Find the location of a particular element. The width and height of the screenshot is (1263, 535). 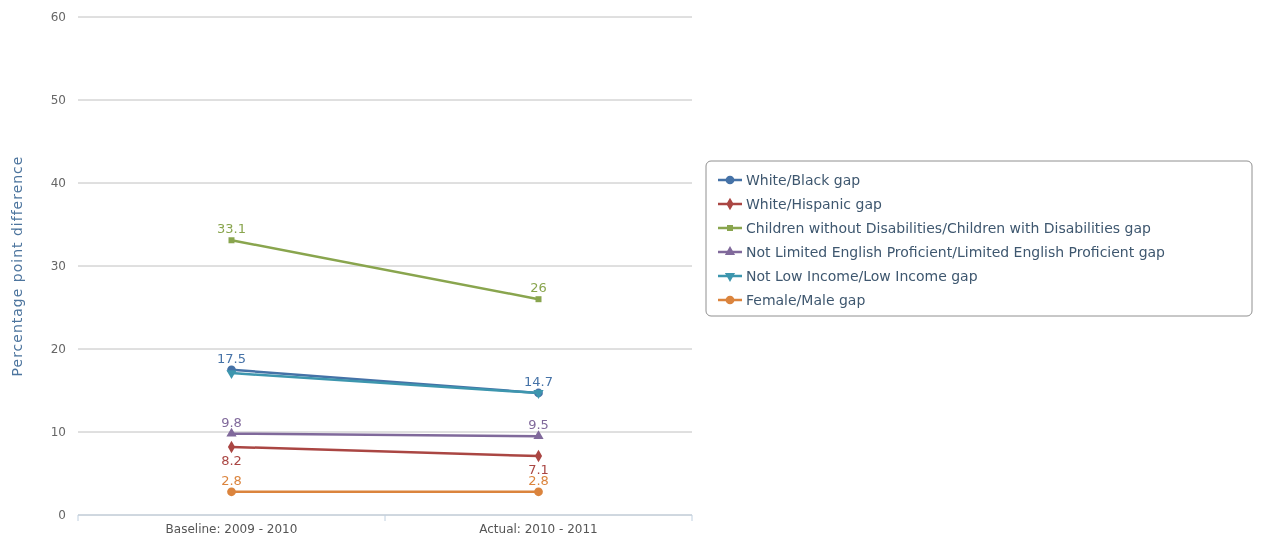

y-tick-label: 10 is located at coordinates (58, 432).